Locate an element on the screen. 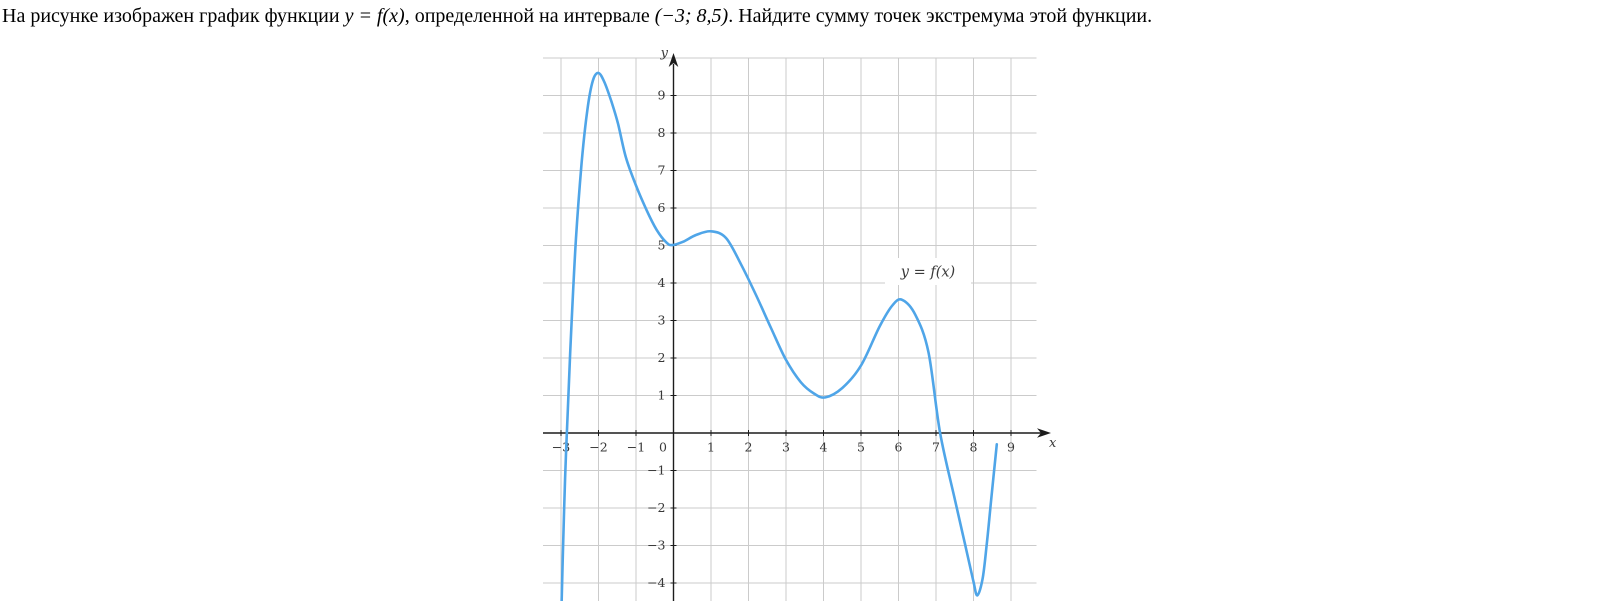 Image resolution: width=1601 pixels, height=601 pixels. y-tick-label: 2 is located at coordinates (662, 357).